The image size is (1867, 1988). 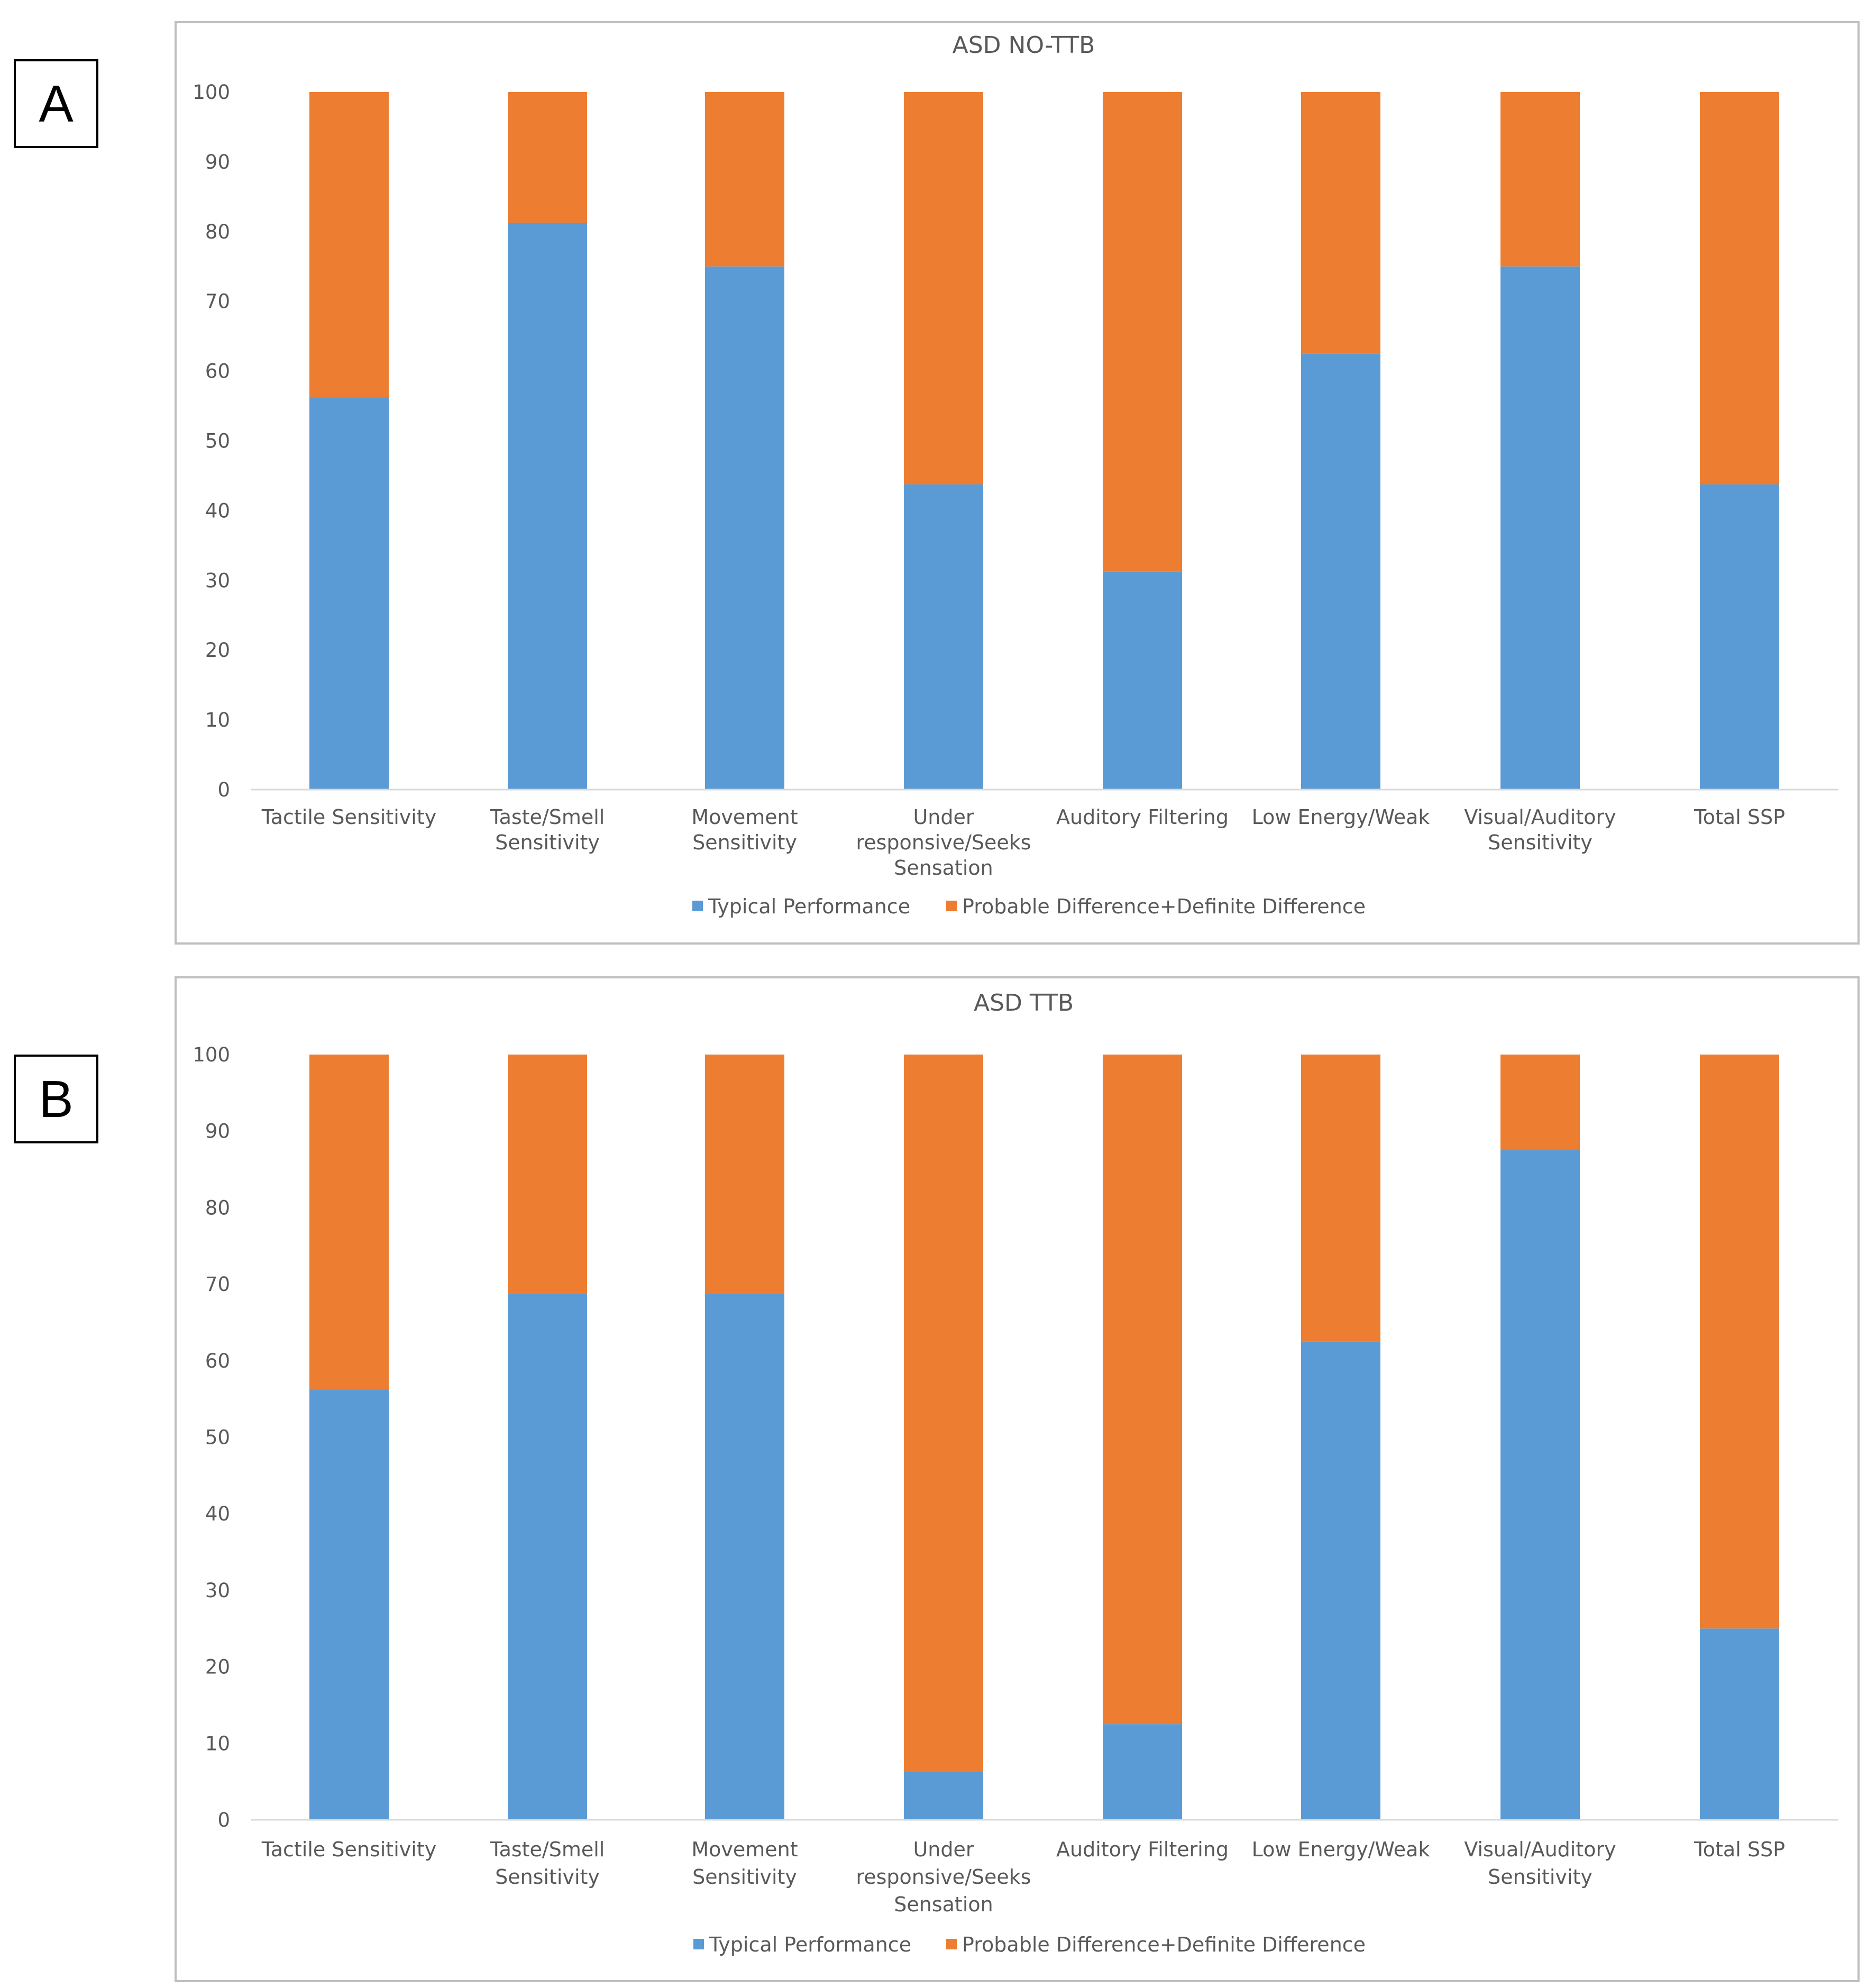 I want to click on chart-title: ASD TTB, so click(x=1024, y=1003).